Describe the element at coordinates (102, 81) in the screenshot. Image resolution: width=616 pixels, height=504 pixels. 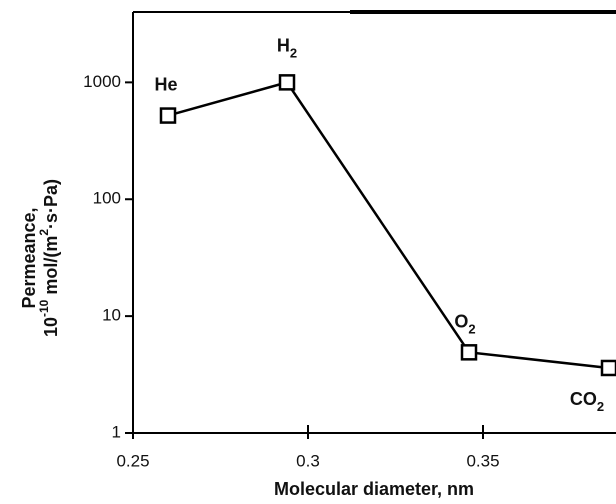
I see `y-tick-label: 1000` at that location.